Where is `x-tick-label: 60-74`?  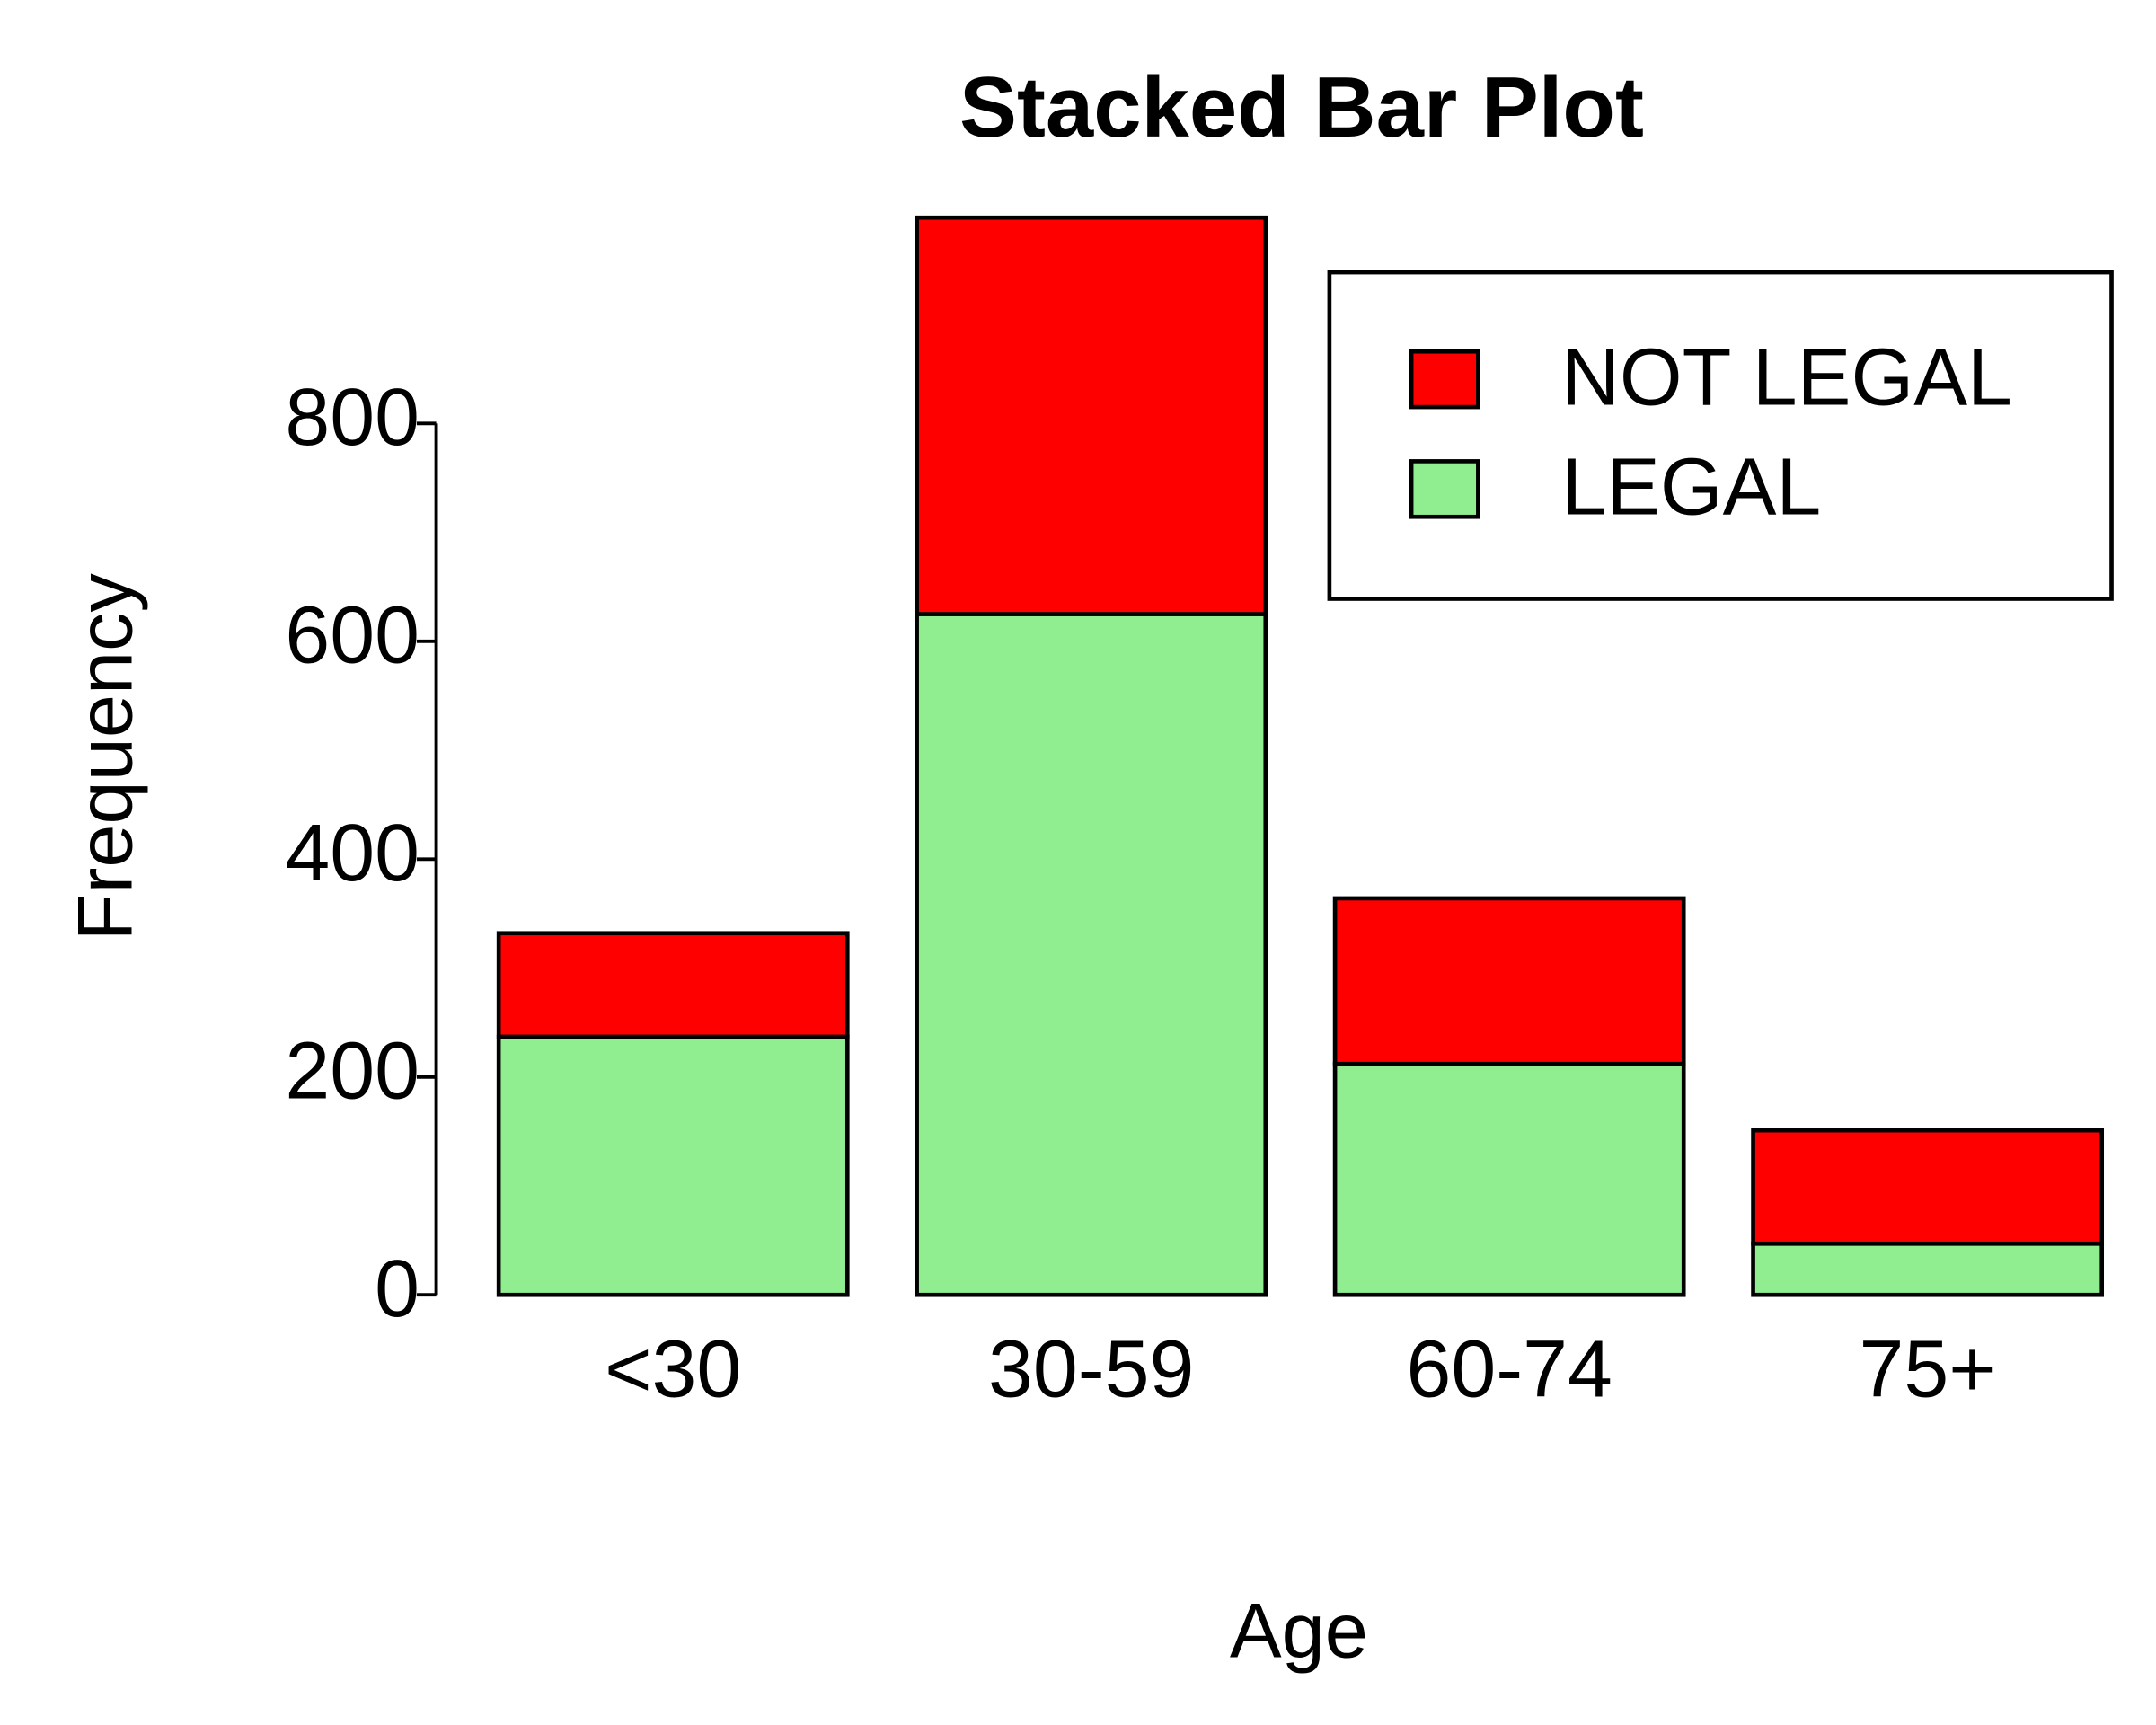
x-tick-label: 60-74 is located at coordinates (1509, 1370).